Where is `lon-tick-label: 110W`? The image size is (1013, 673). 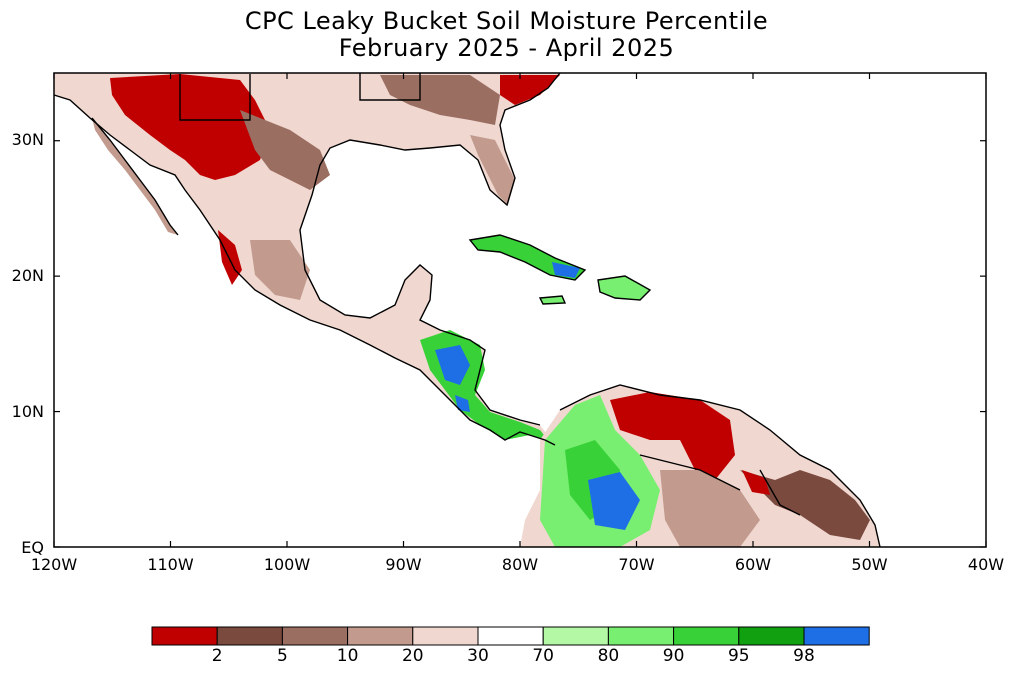 lon-tick-label: 110W is located at coordinates (170, 564).